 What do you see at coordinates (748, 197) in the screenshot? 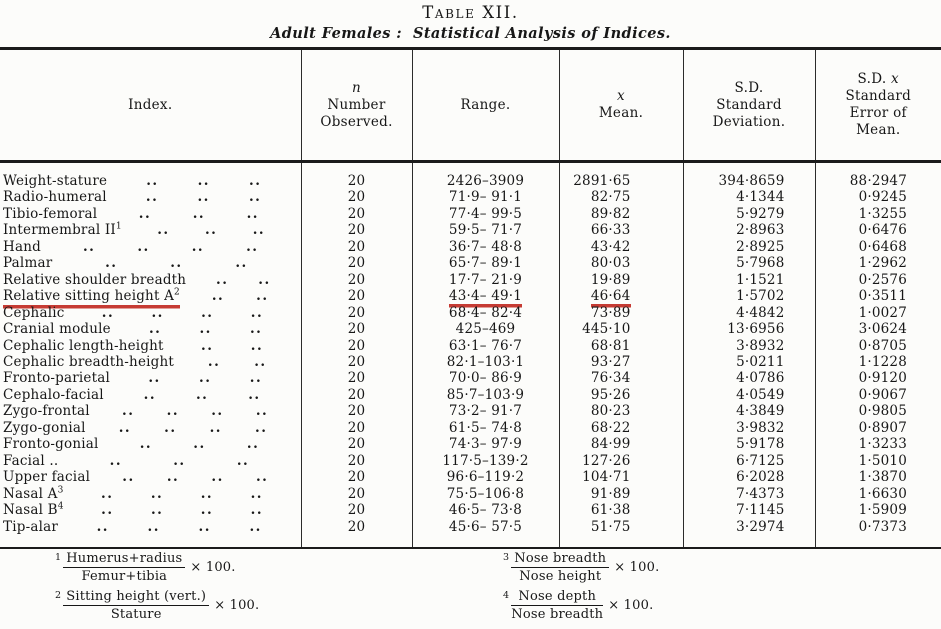
I see `standard-deviation-cell: 4·1344` at bounding box center [748, 197].